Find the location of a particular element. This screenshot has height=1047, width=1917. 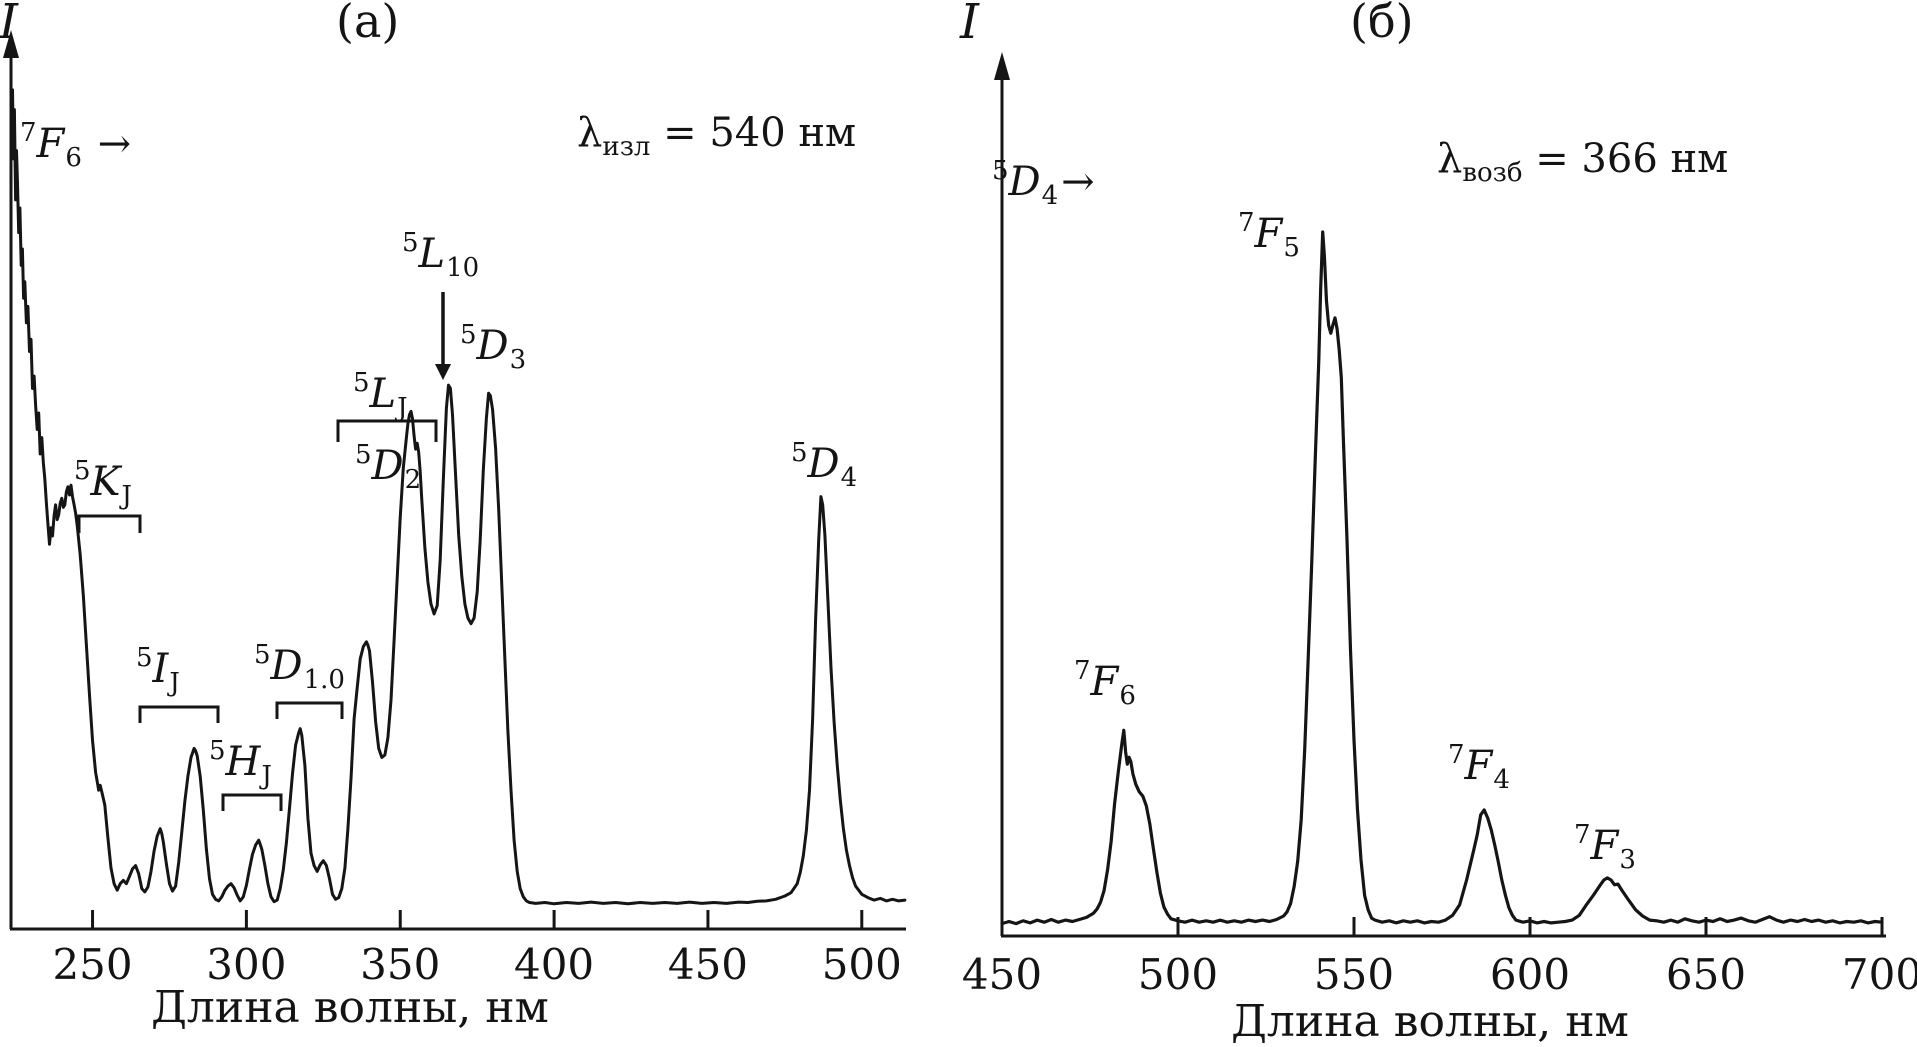

term-letter: I is located at coordinates (160, 669).